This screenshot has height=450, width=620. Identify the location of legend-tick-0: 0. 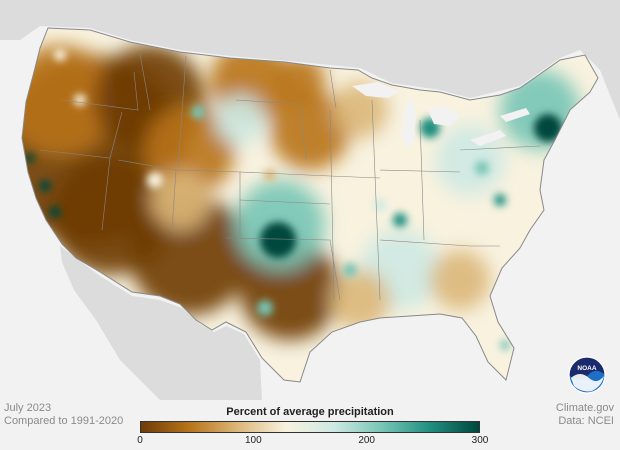
(140, 440).